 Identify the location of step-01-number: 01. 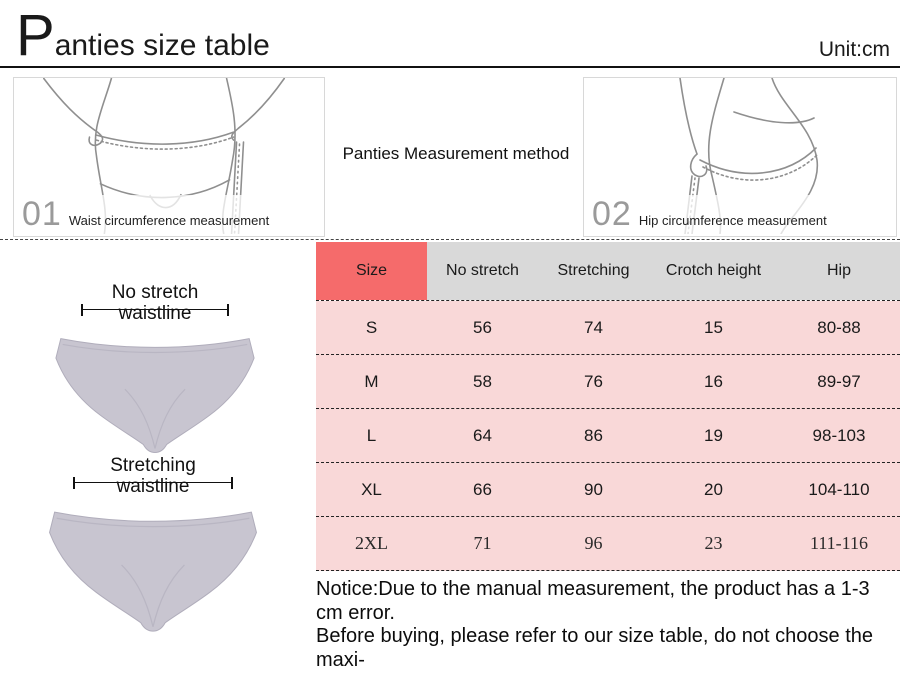
(42, 214).